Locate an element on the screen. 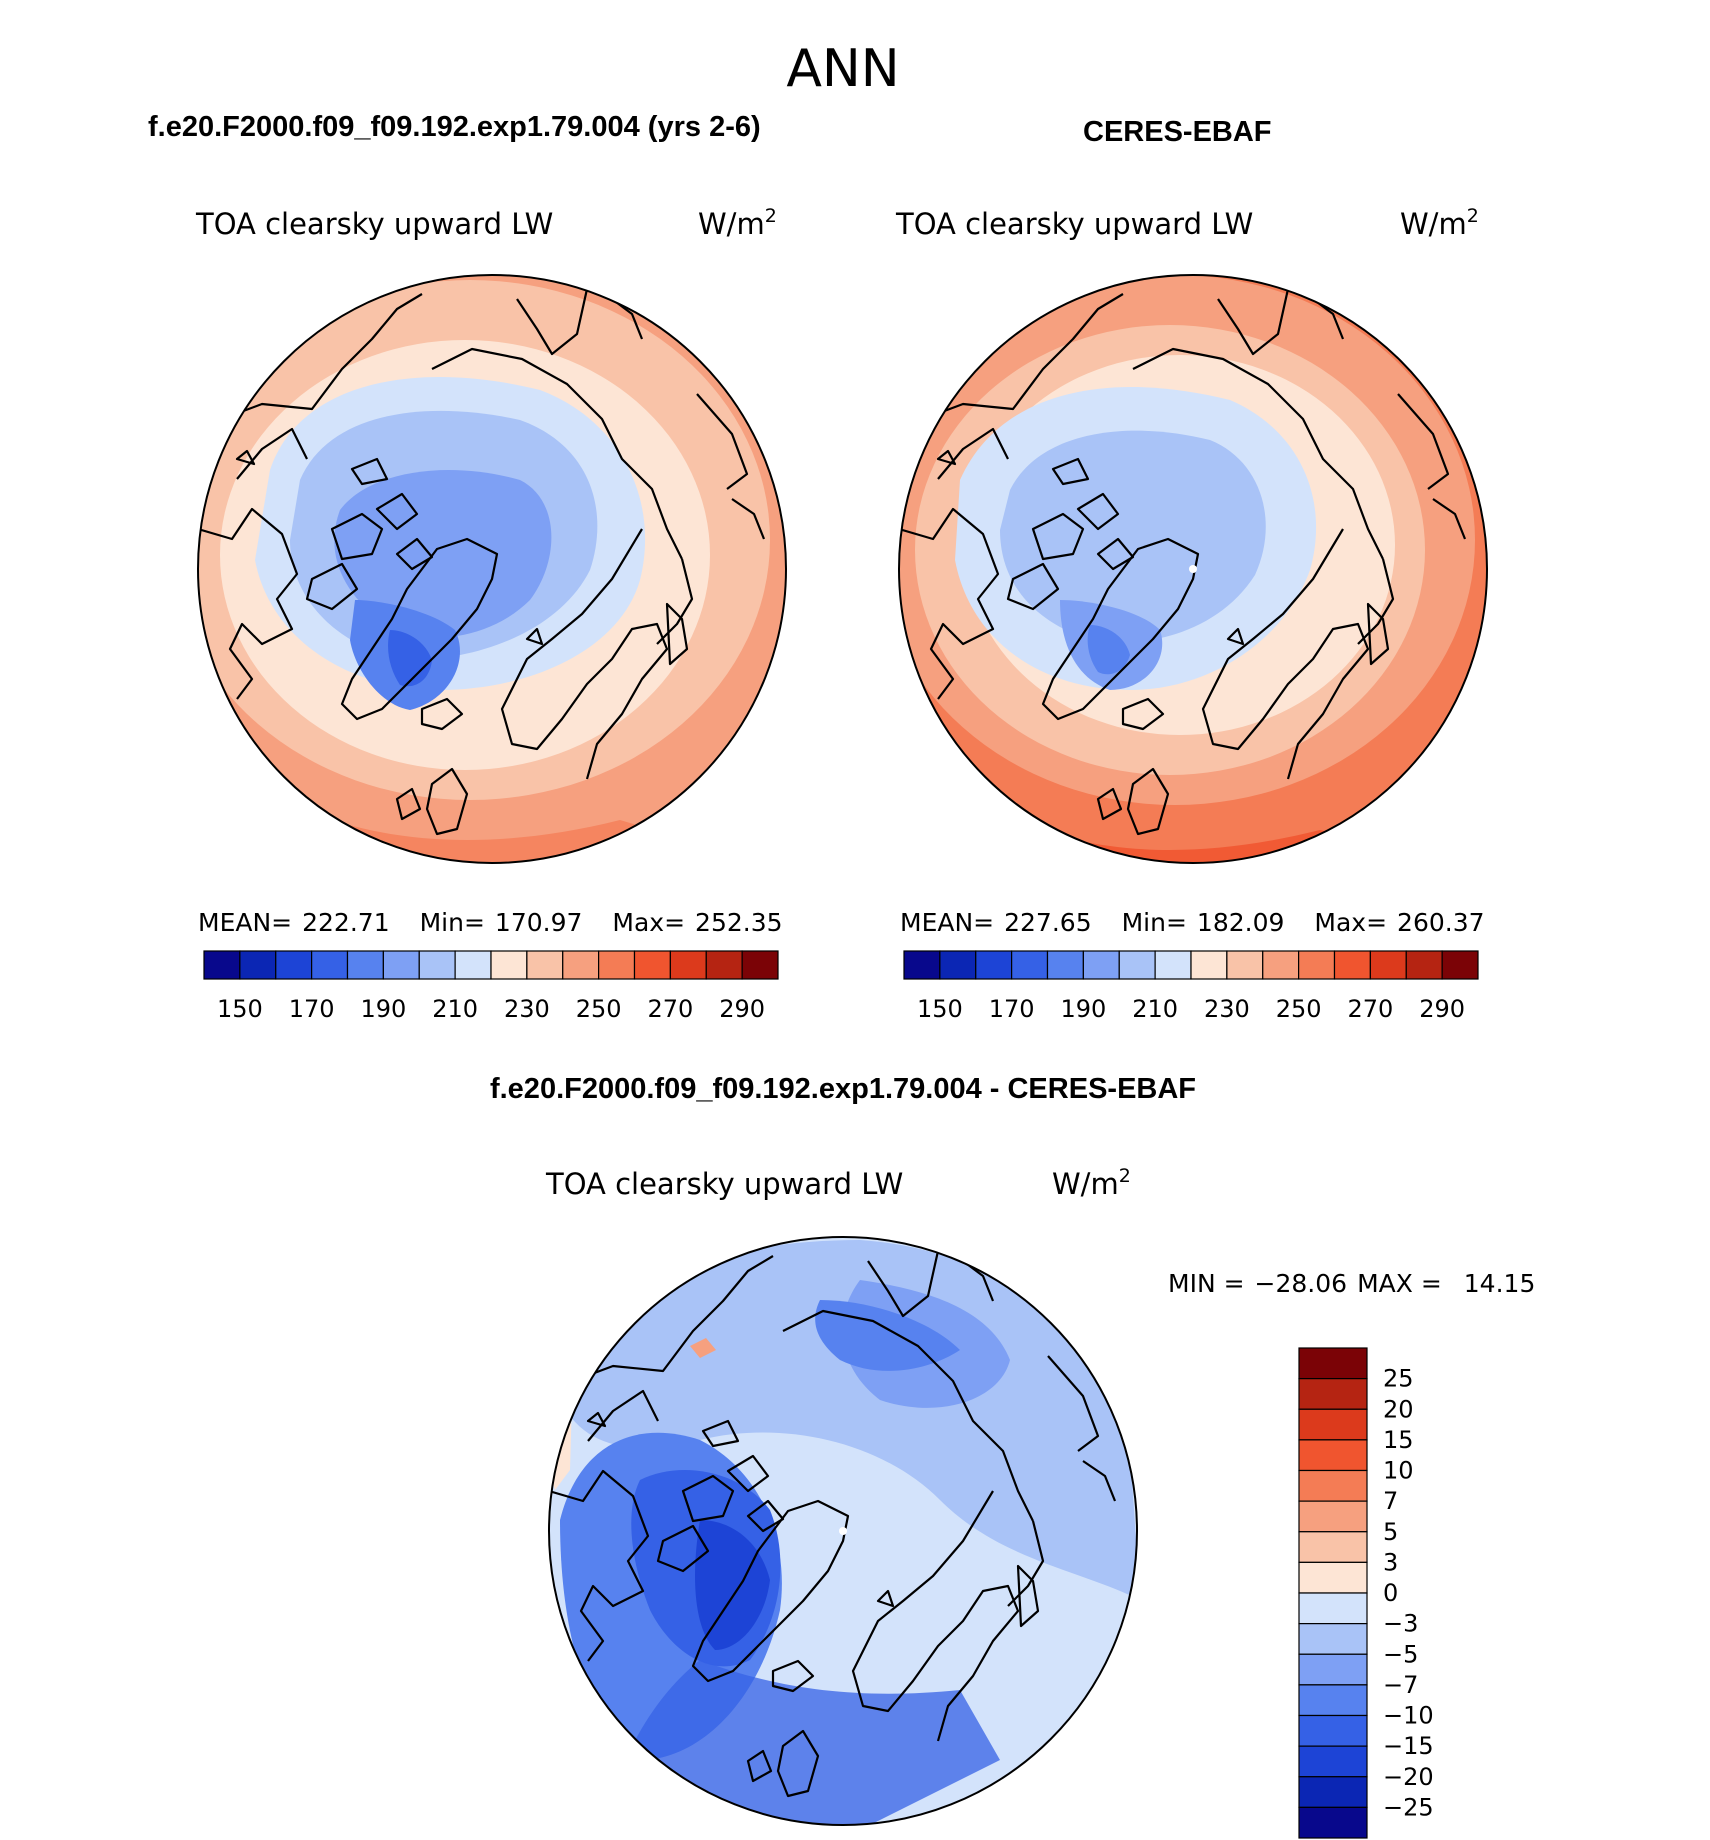  max-label: Max= is located at coordinates (1350, 922).